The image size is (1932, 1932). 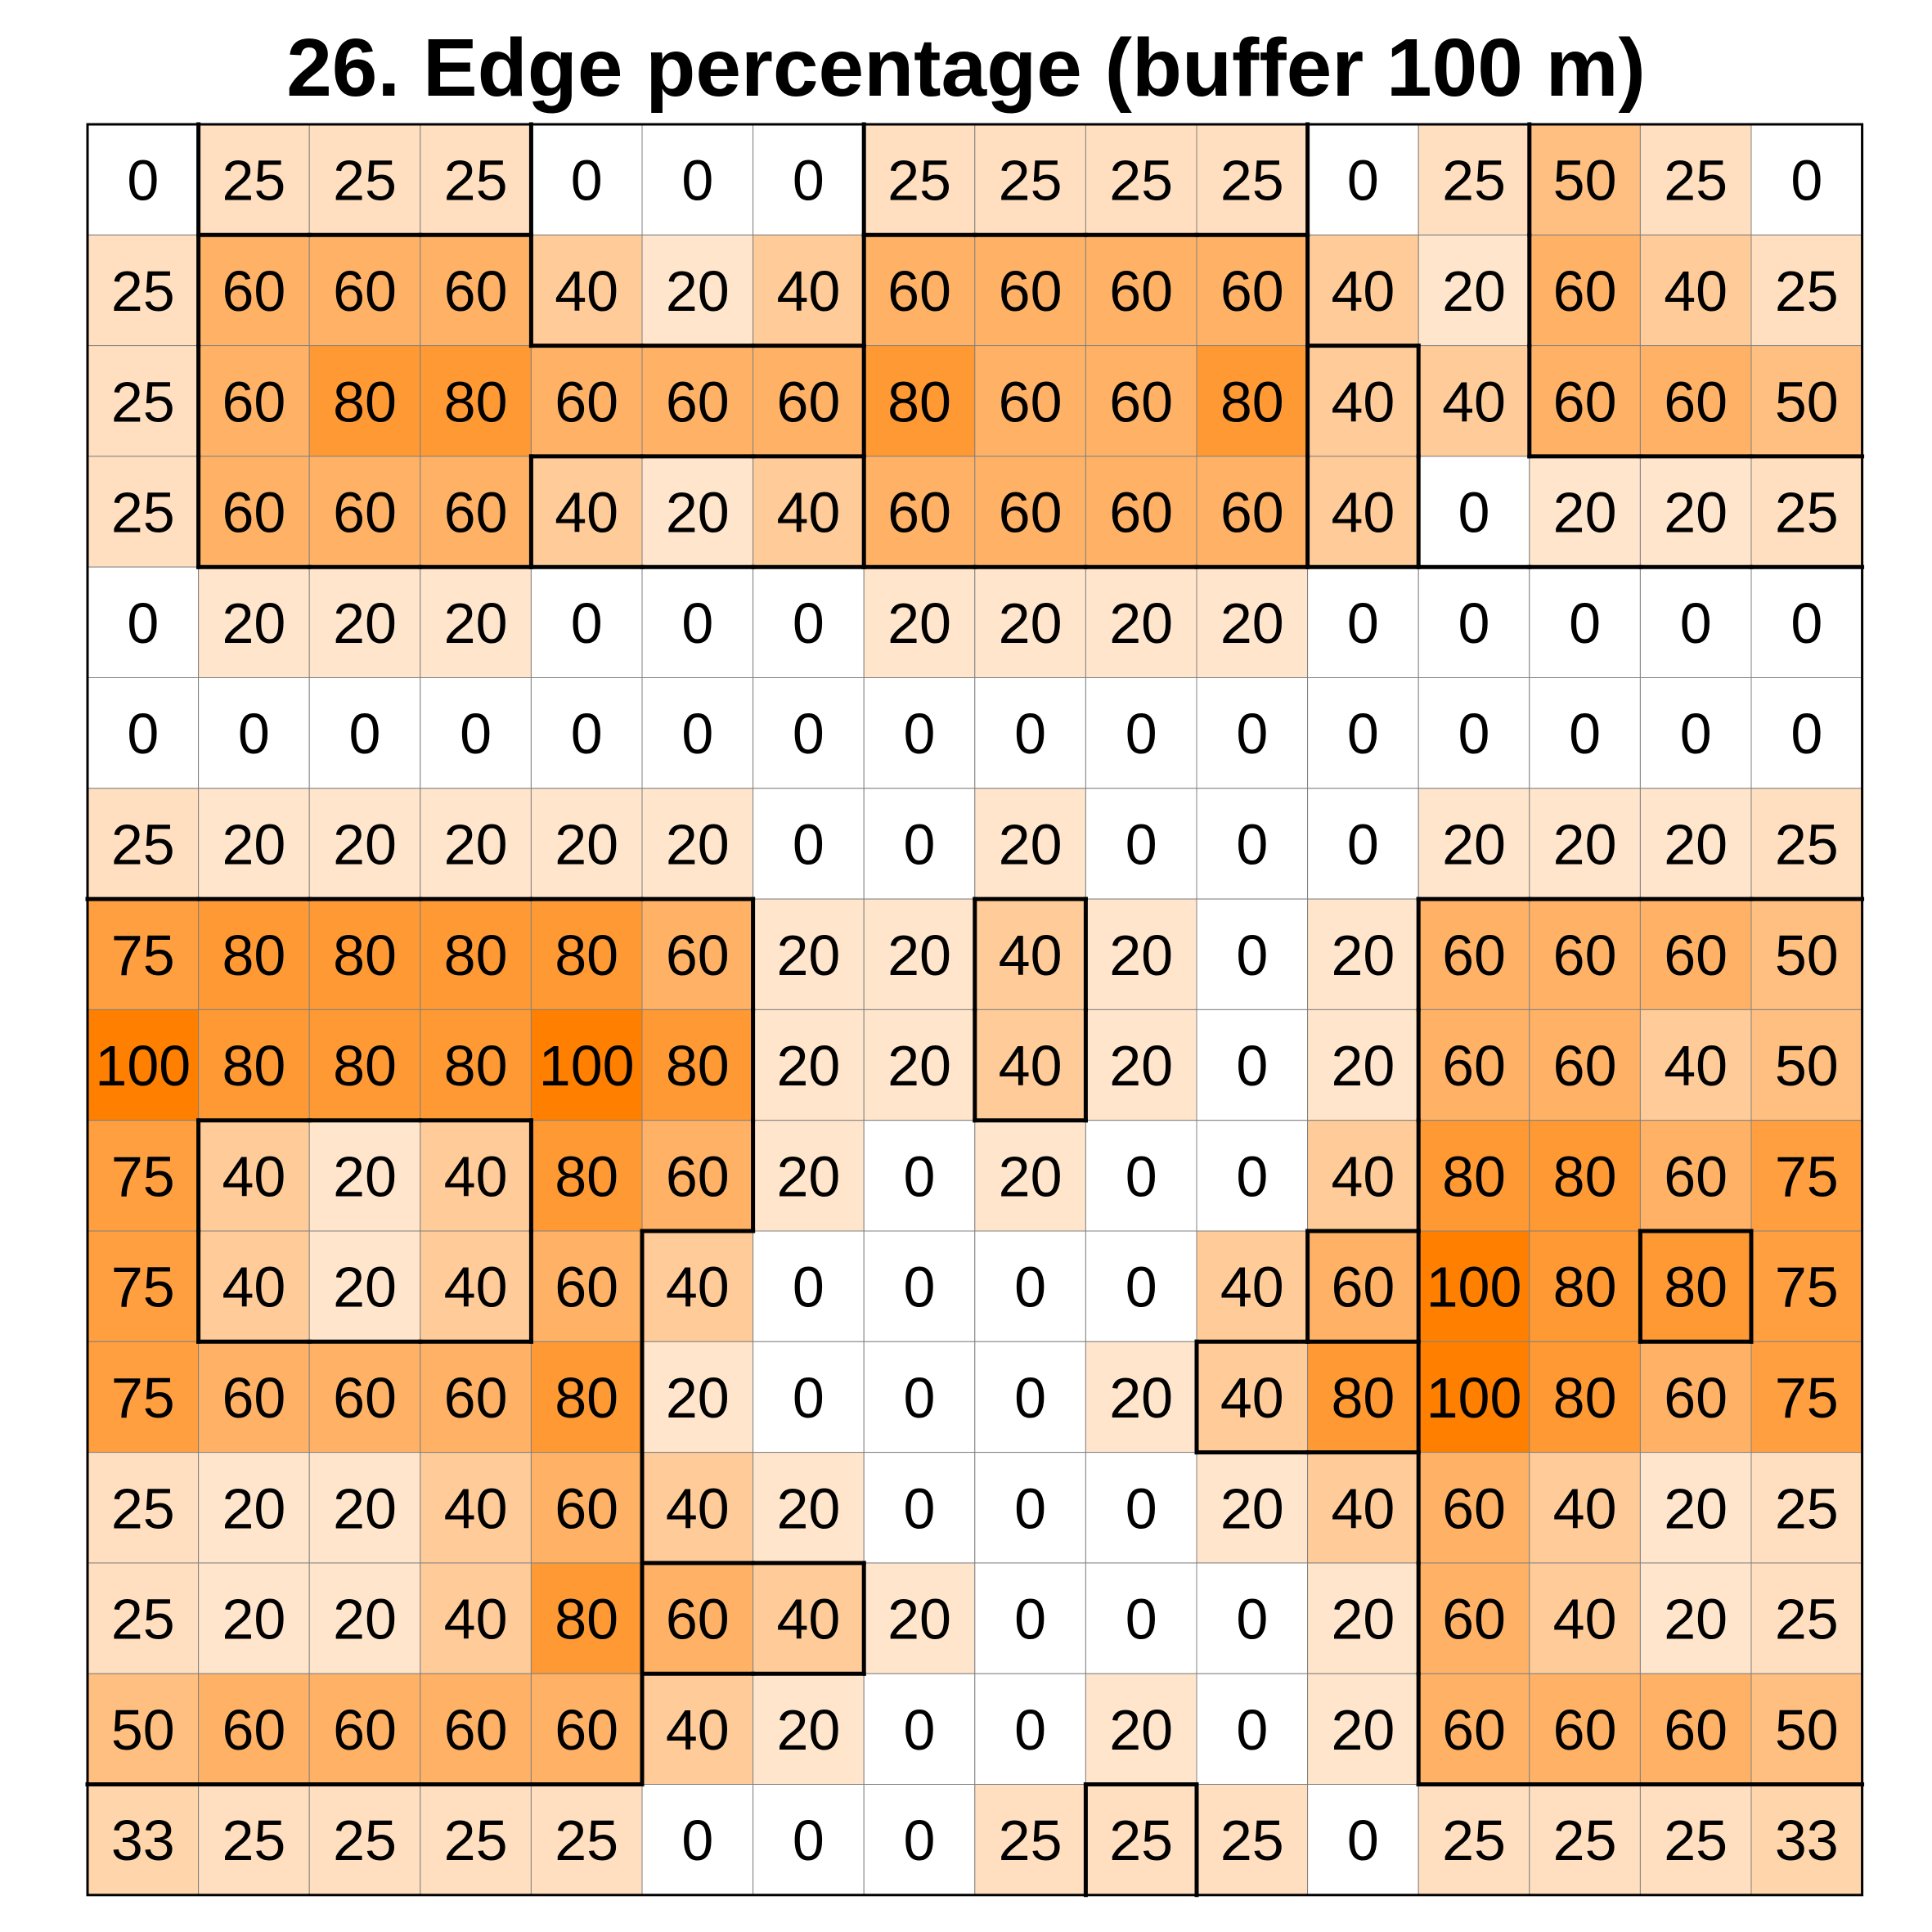 I want to click on cell-value-label: 50, so click(x=1807, y=1730).